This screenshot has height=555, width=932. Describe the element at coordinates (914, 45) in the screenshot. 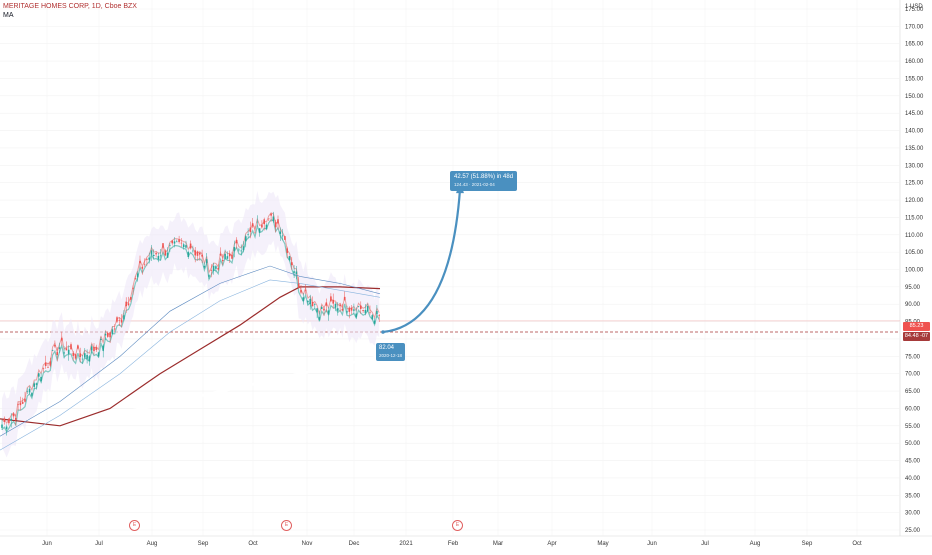

I see `price-tick-label: 165.00` at that location.